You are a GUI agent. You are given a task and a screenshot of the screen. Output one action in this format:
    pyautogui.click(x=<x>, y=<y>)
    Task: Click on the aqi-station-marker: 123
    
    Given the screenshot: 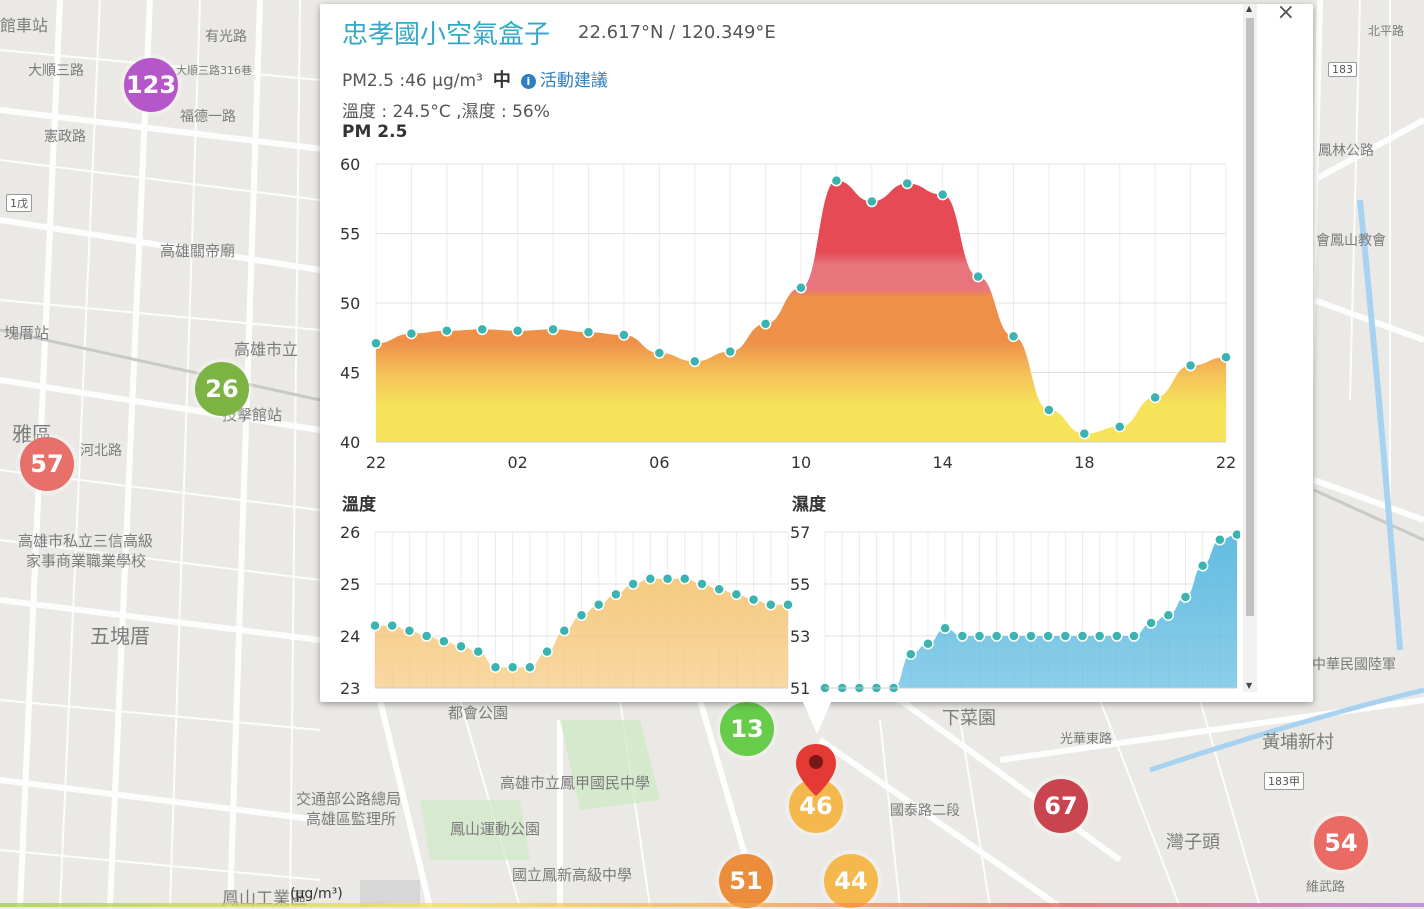 What is the action you would take?
    pyautogui.click(x=151, y=85)
    